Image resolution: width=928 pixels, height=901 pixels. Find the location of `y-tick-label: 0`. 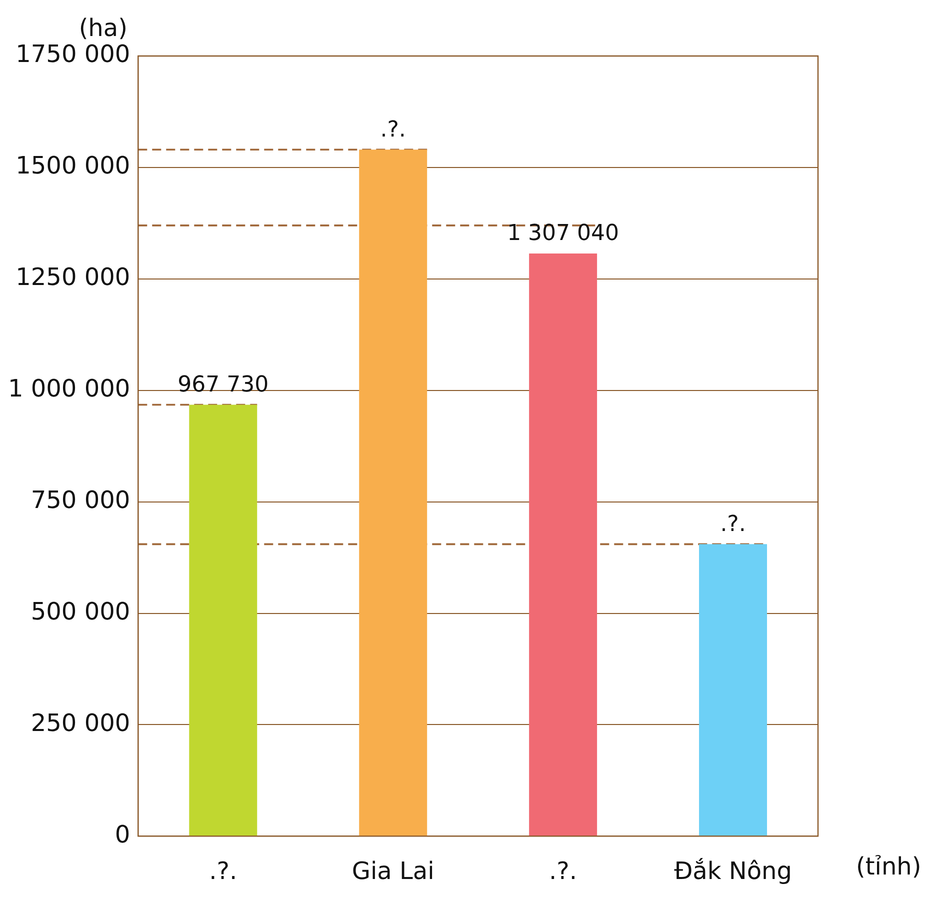

y-tick-label: 0 is located at coordinates (122, 834).